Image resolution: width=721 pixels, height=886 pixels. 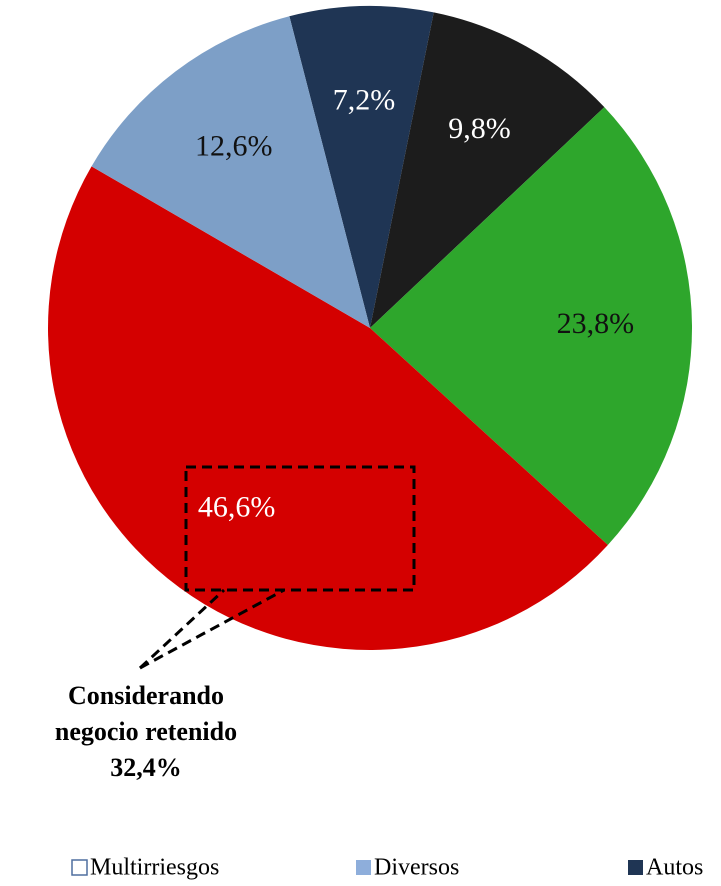 I want to click on data-label: 23,8%, so click(x=596, y=323).